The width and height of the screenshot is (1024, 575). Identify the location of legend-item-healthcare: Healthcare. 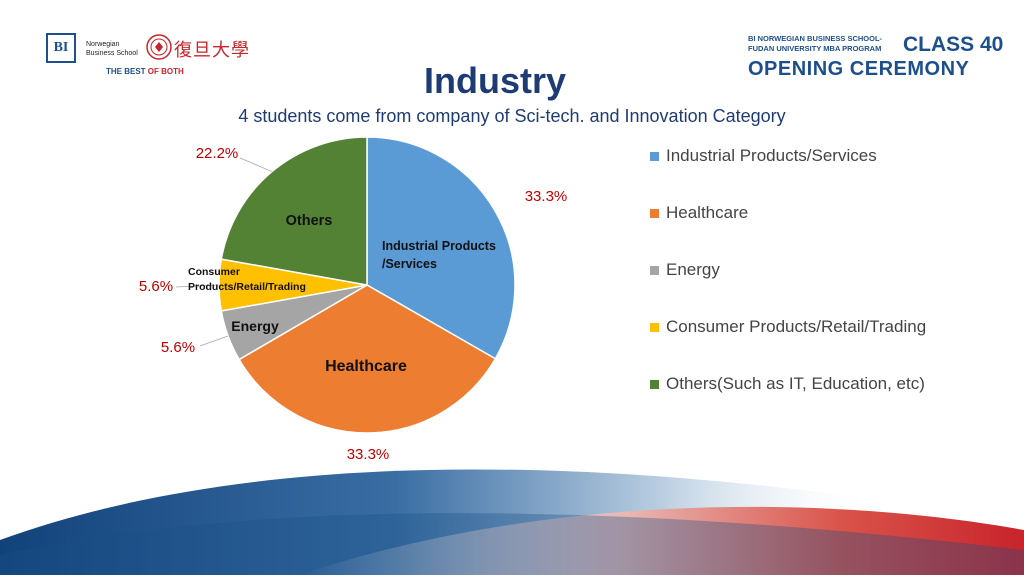
(699, 213).